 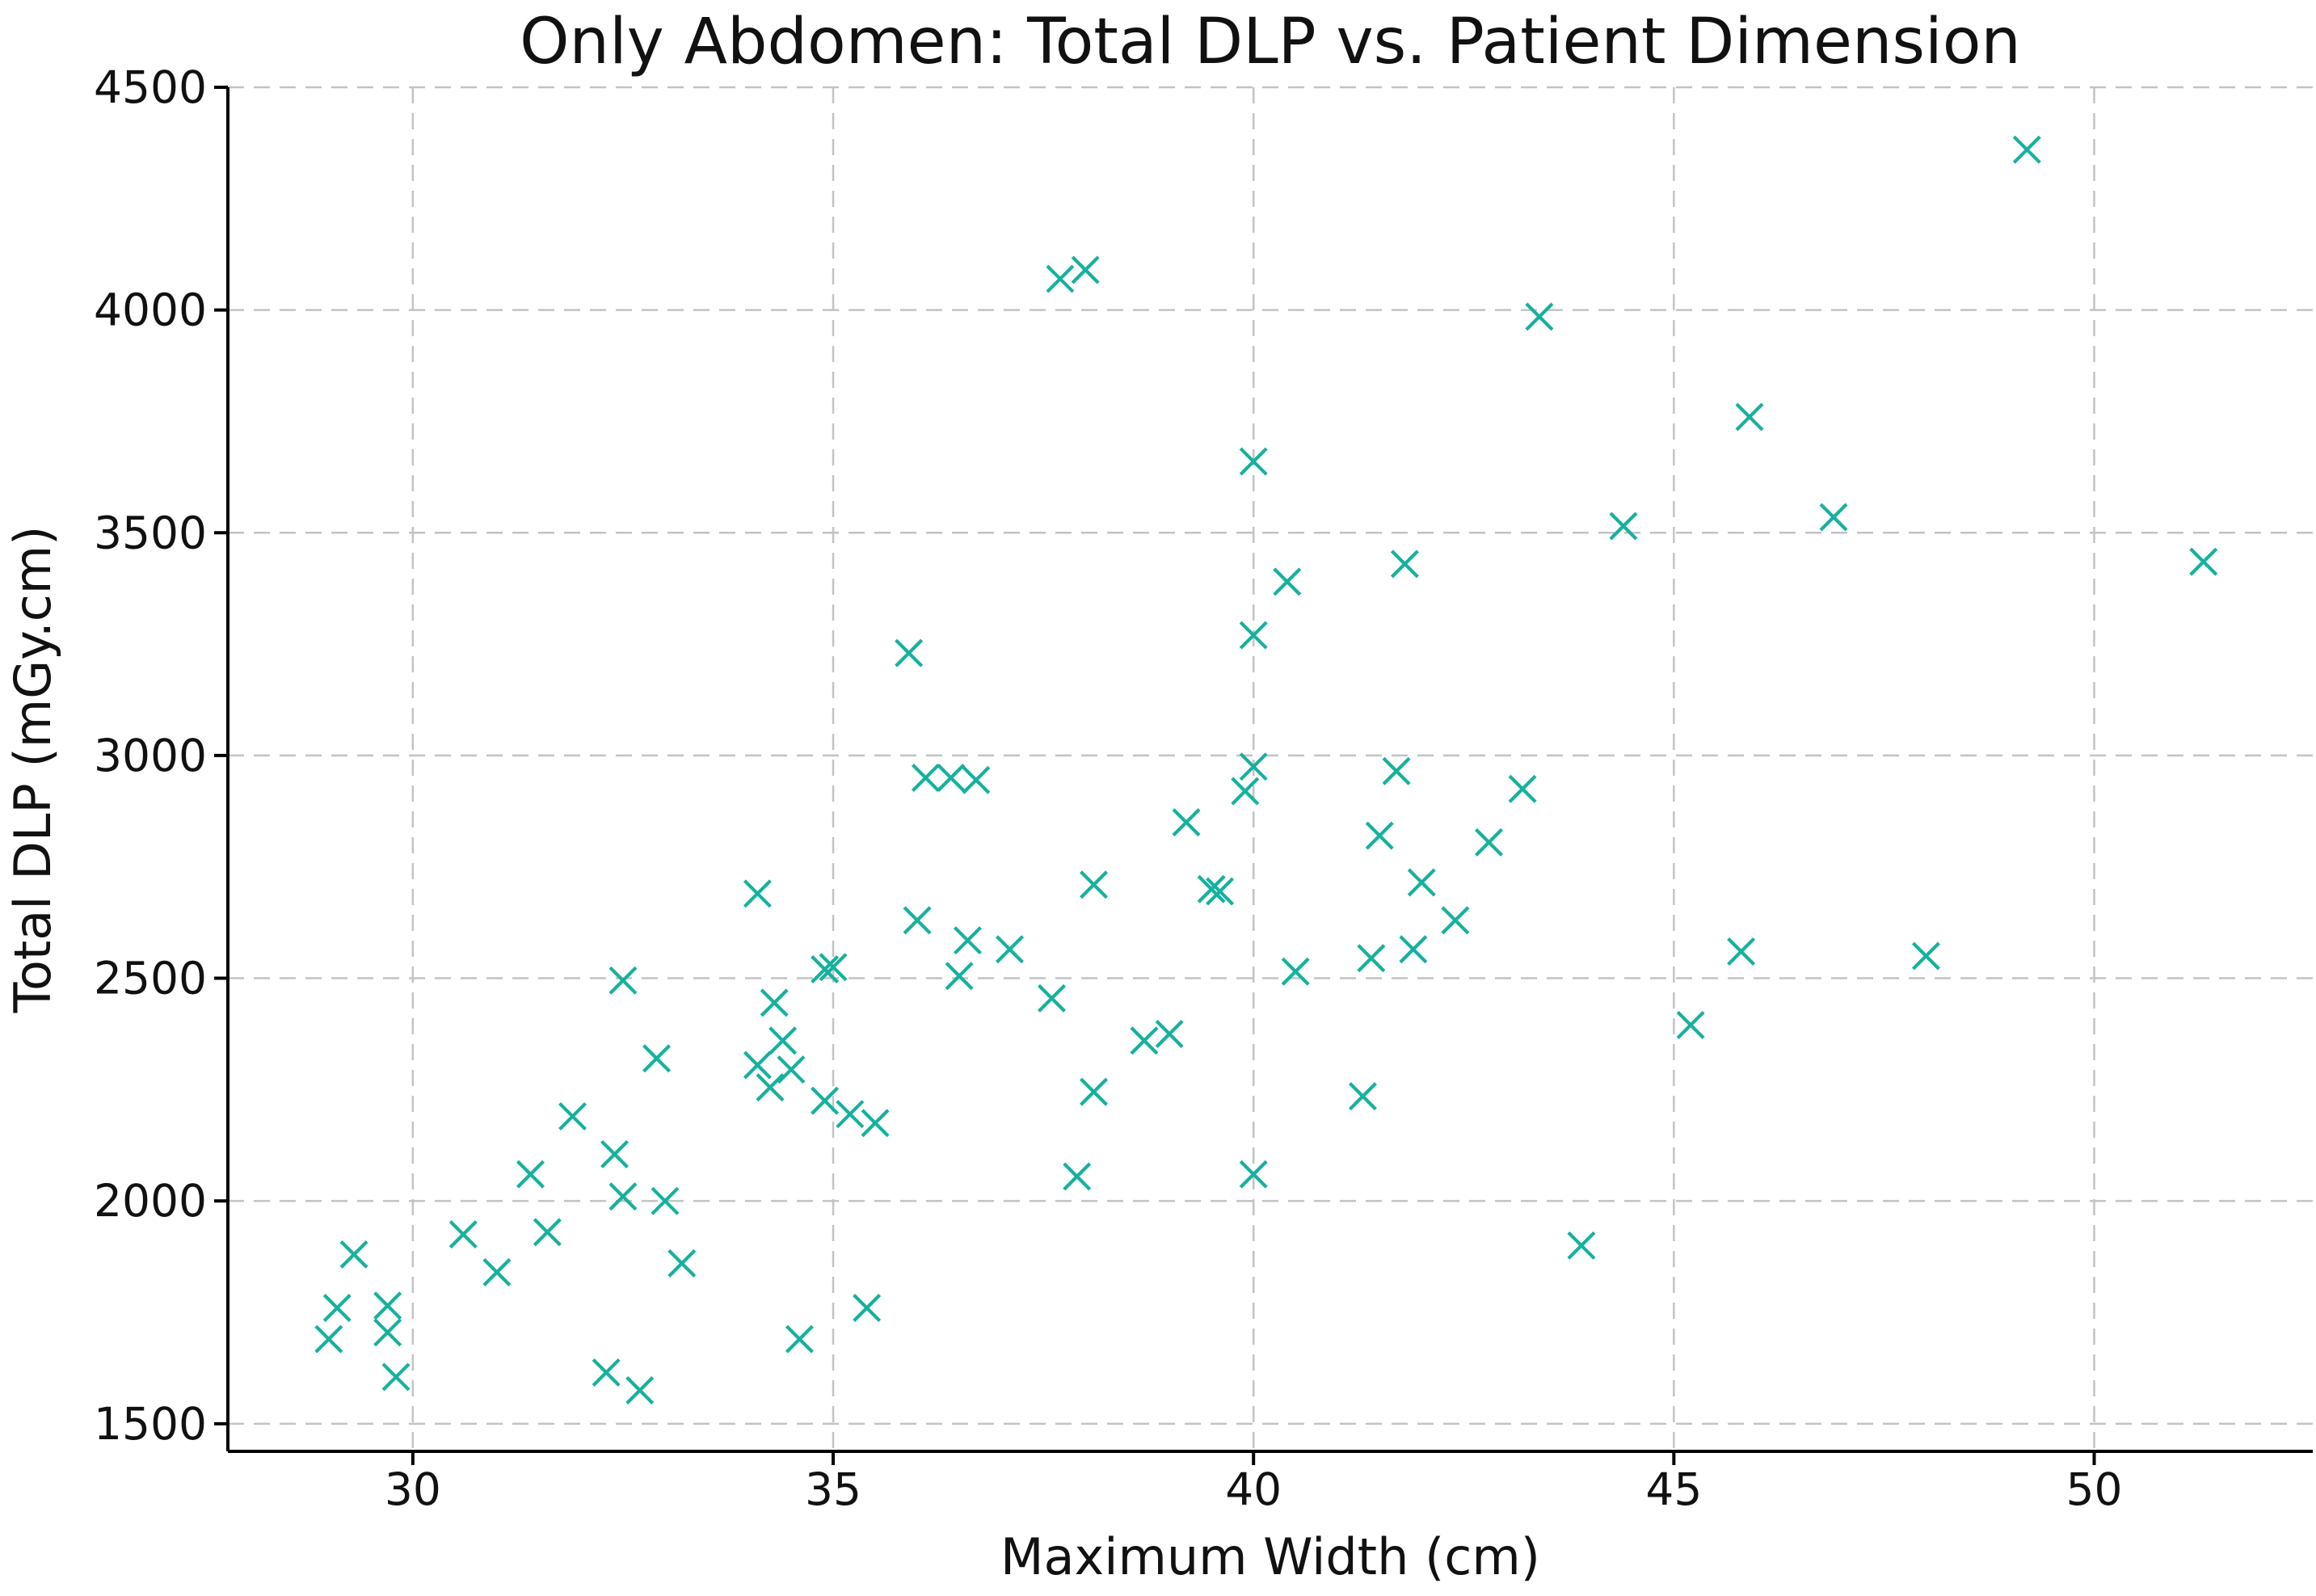 I want to click on x-tick-label: 45, so click(x=1674, y=1489).